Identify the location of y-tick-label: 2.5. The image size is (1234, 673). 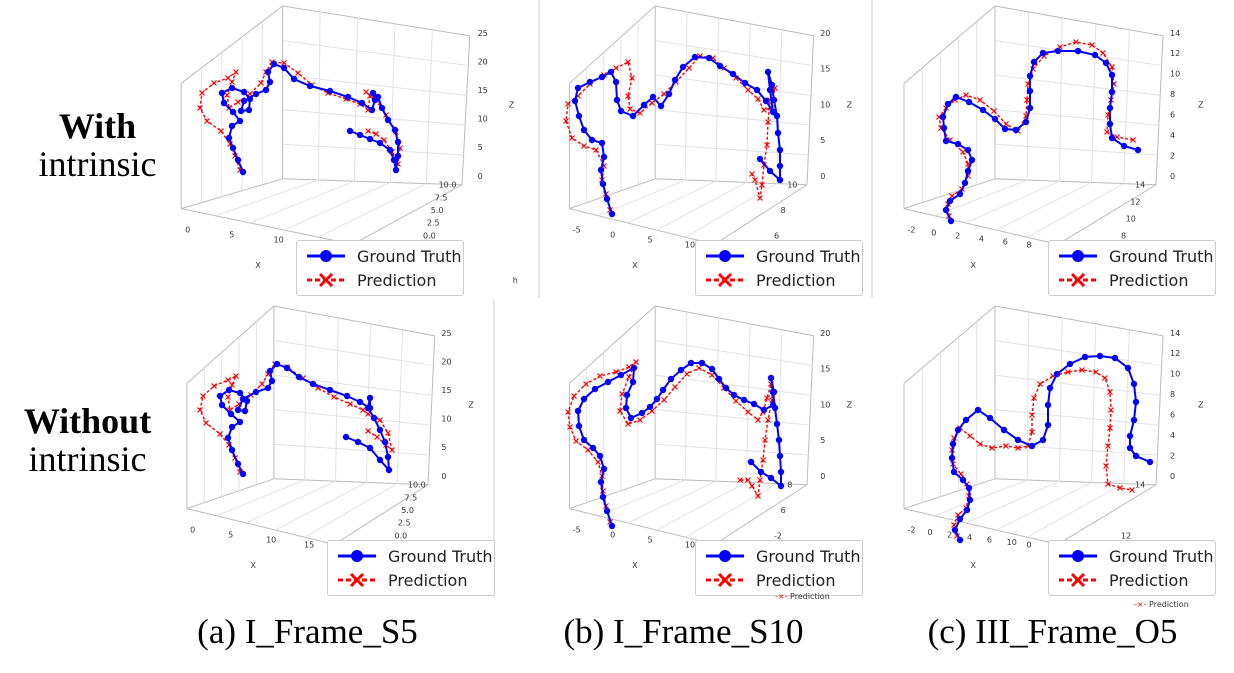
(404, 523).